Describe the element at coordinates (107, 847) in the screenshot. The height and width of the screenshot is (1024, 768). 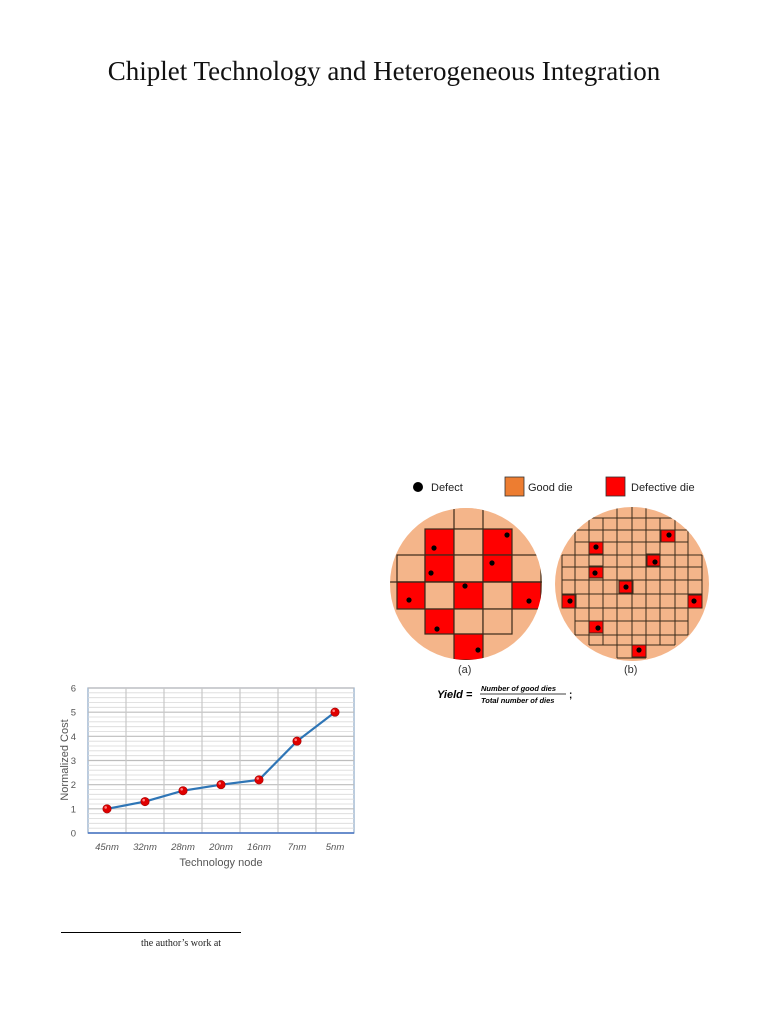
I see `x-tick-label: 45nm` at that location.